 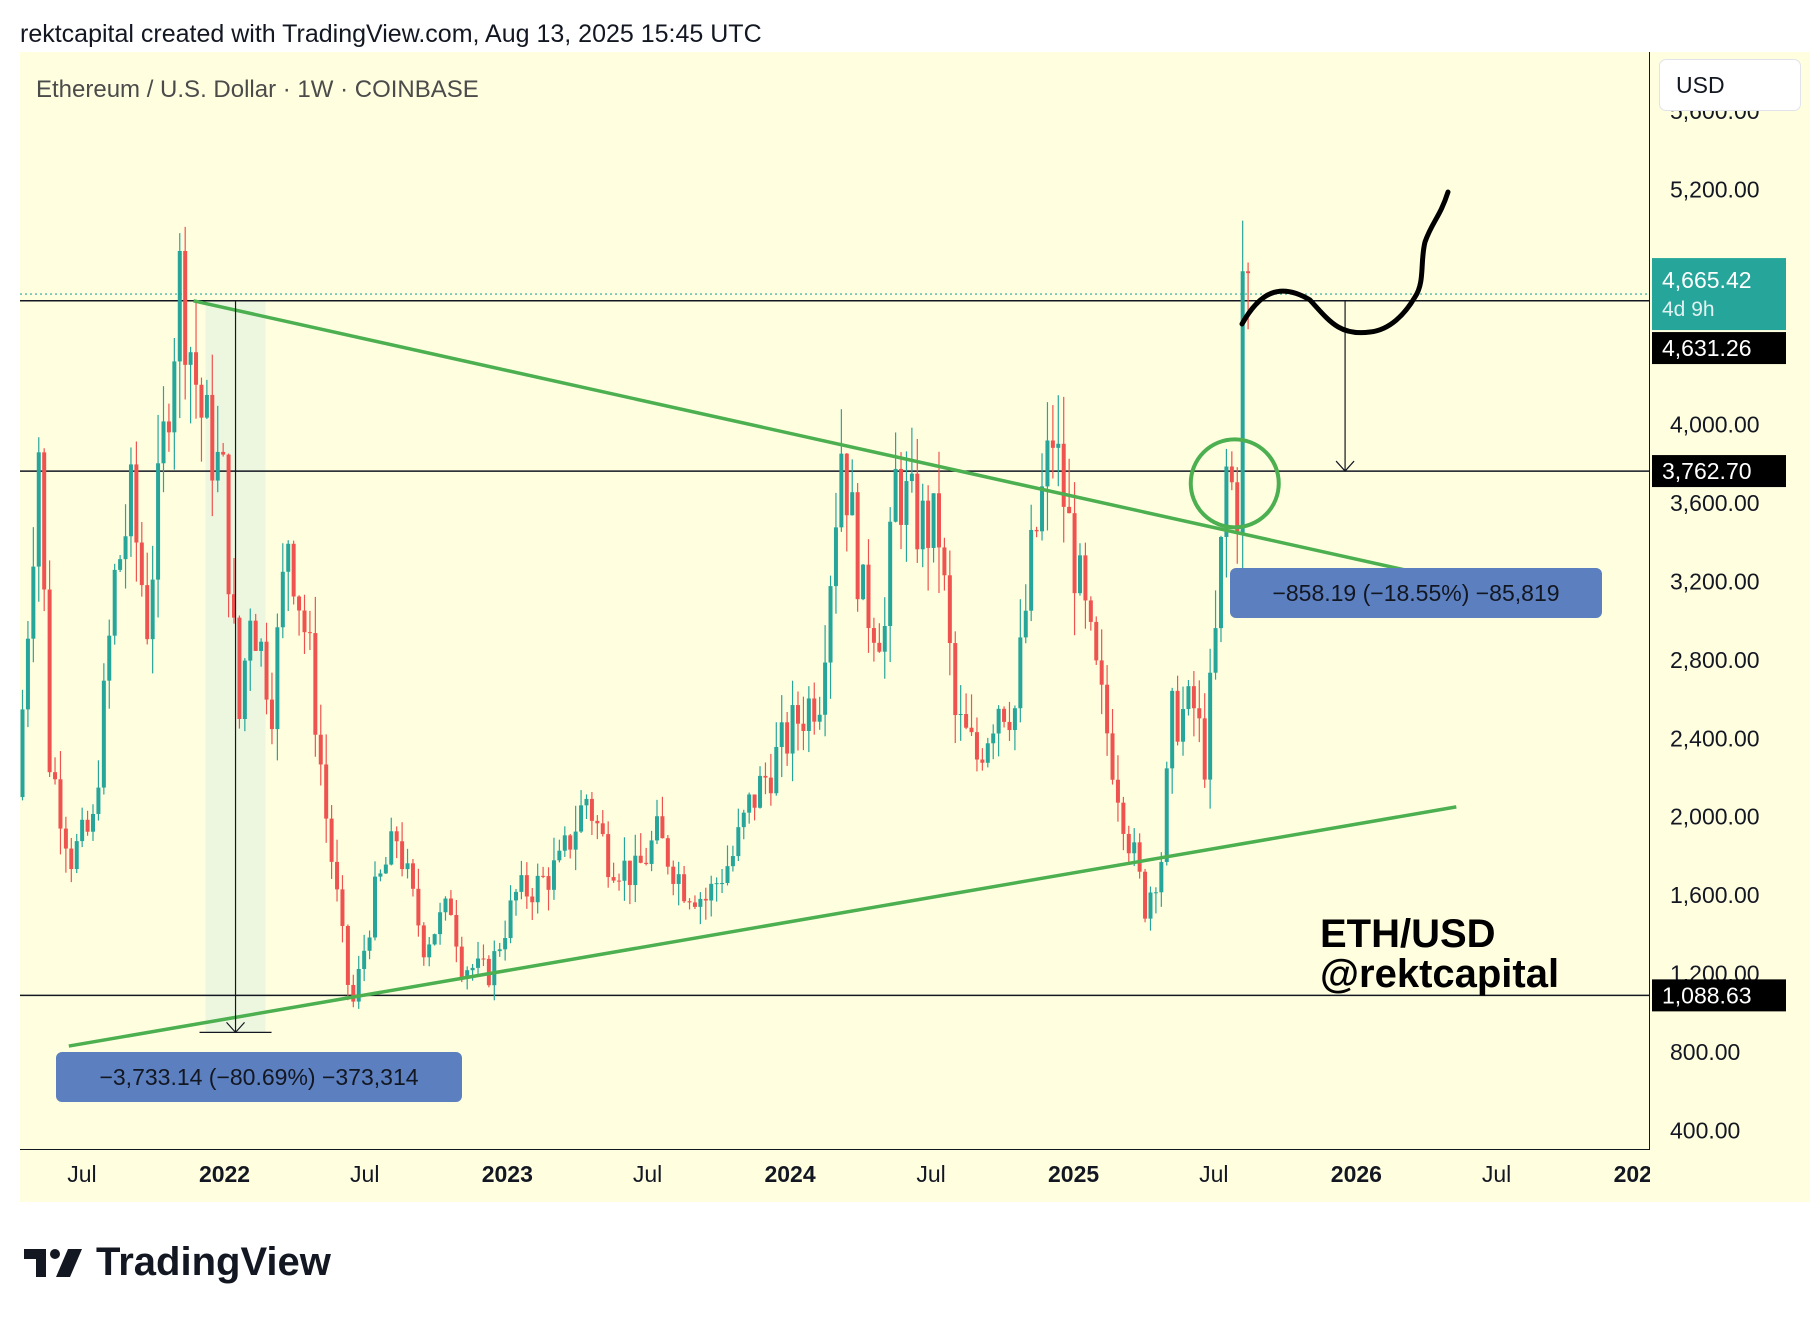 I want to click on measure-label-box, so click(x=1416, y=593).